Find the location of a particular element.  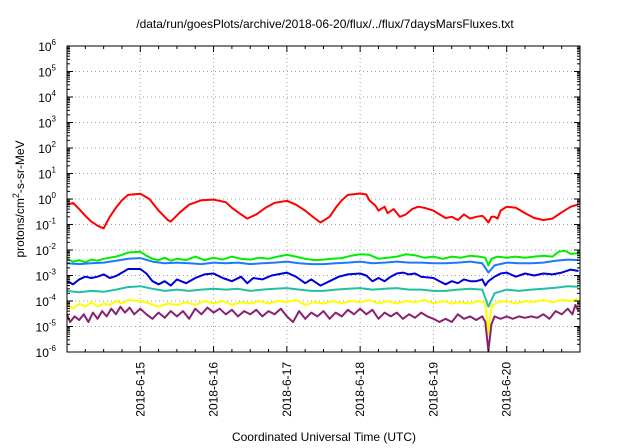

y-tick-exponent: 6 is located at coordinates (54, 42).